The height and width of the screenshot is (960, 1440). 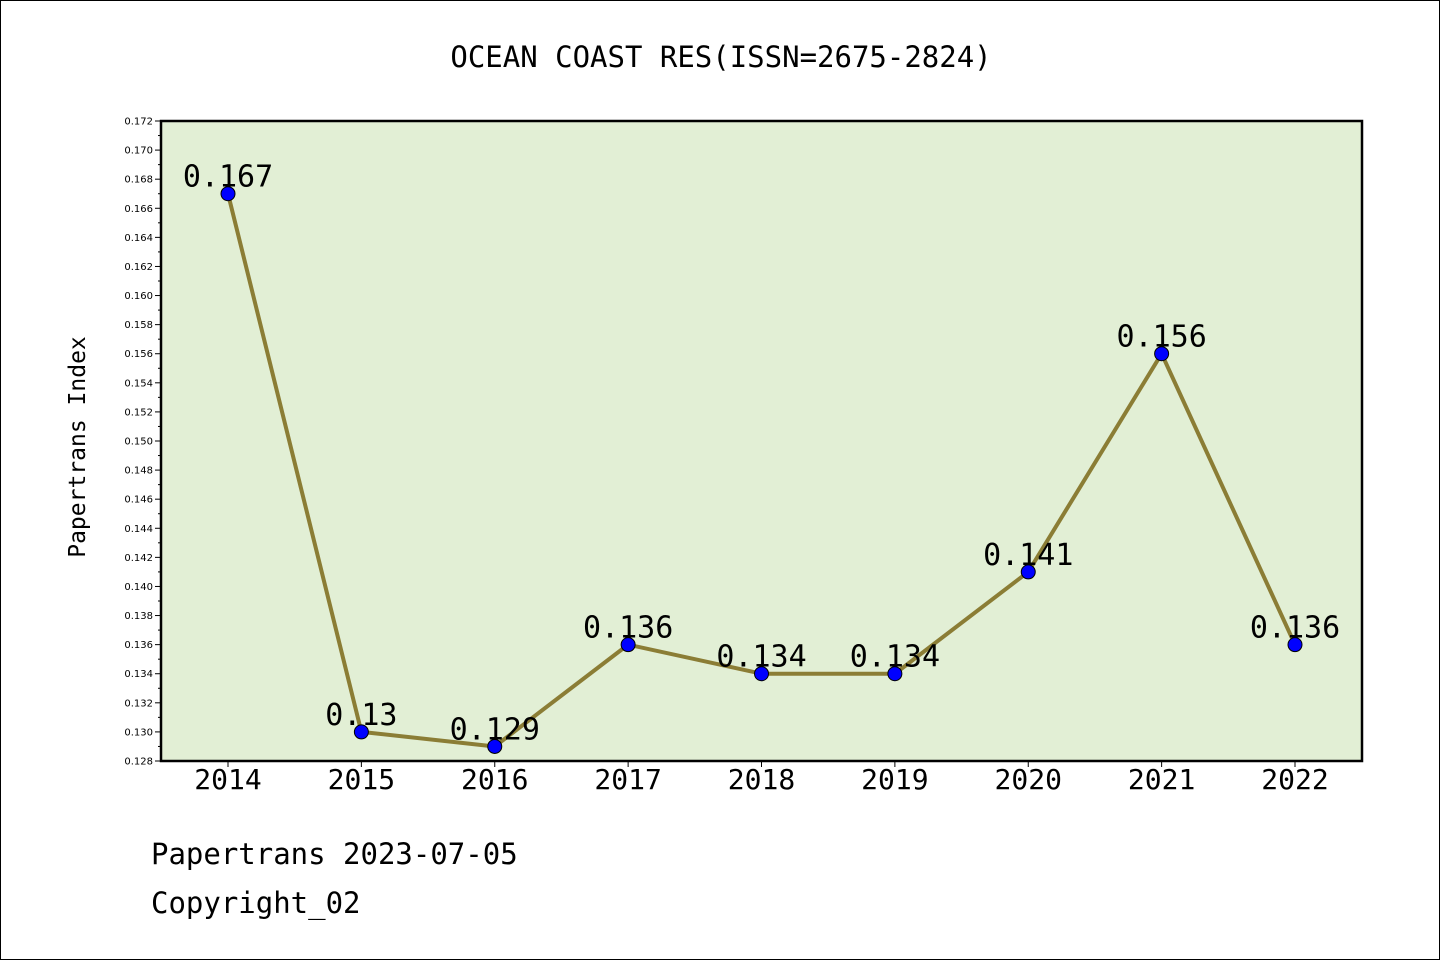 What do you see at coordinates (138, 238) in the screenshot?
I see `y-tick-label: 0.164` at bounding box center [138, 238].